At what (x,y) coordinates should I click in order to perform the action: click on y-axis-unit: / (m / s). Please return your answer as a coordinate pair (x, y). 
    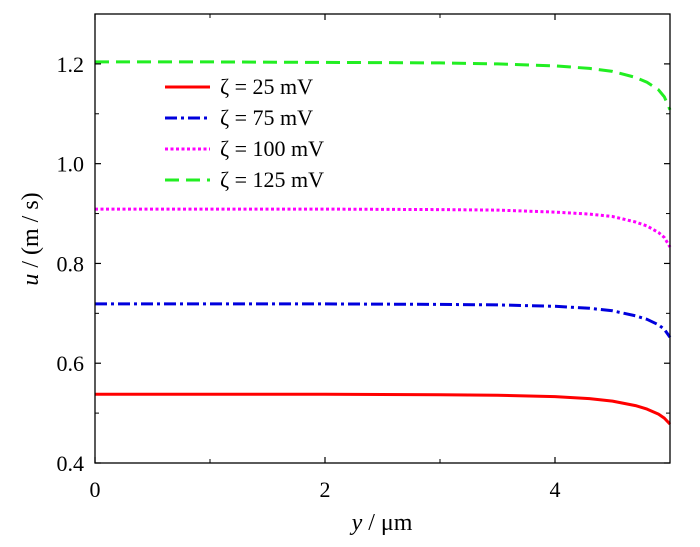
    Looking at the image, I should click on (31, 232).